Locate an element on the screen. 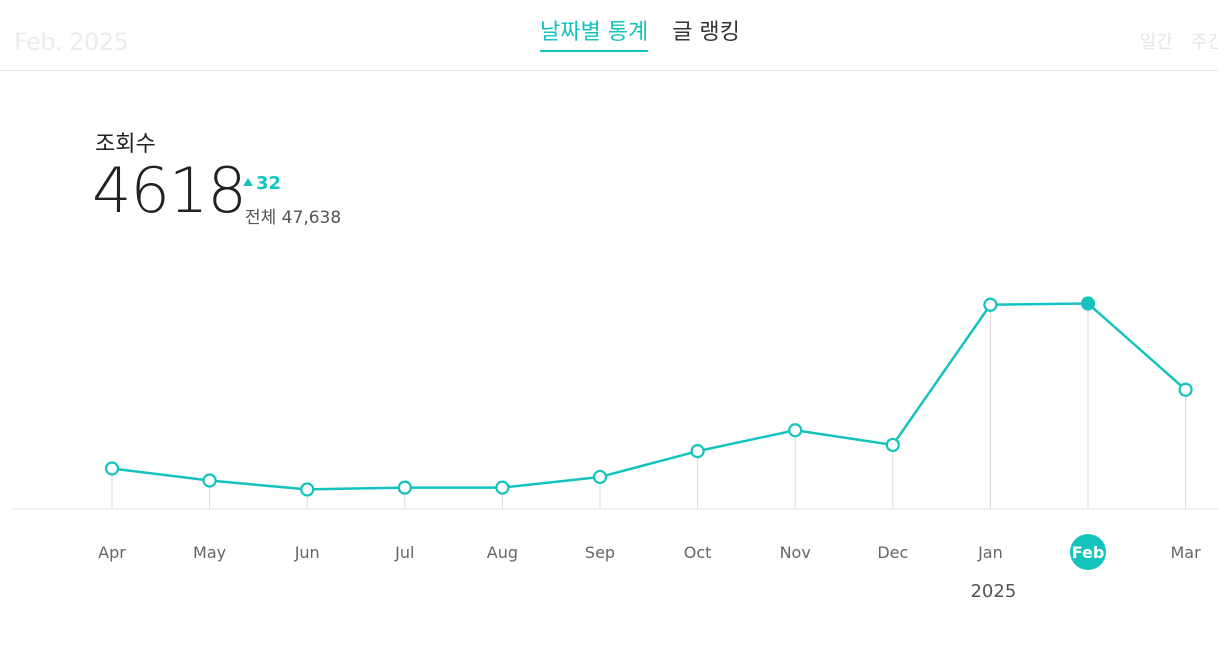 The width and height of the screenshot is (1218, 670). tab-post-ranking: 글 랭킹 is located at coordinates (706, 32).